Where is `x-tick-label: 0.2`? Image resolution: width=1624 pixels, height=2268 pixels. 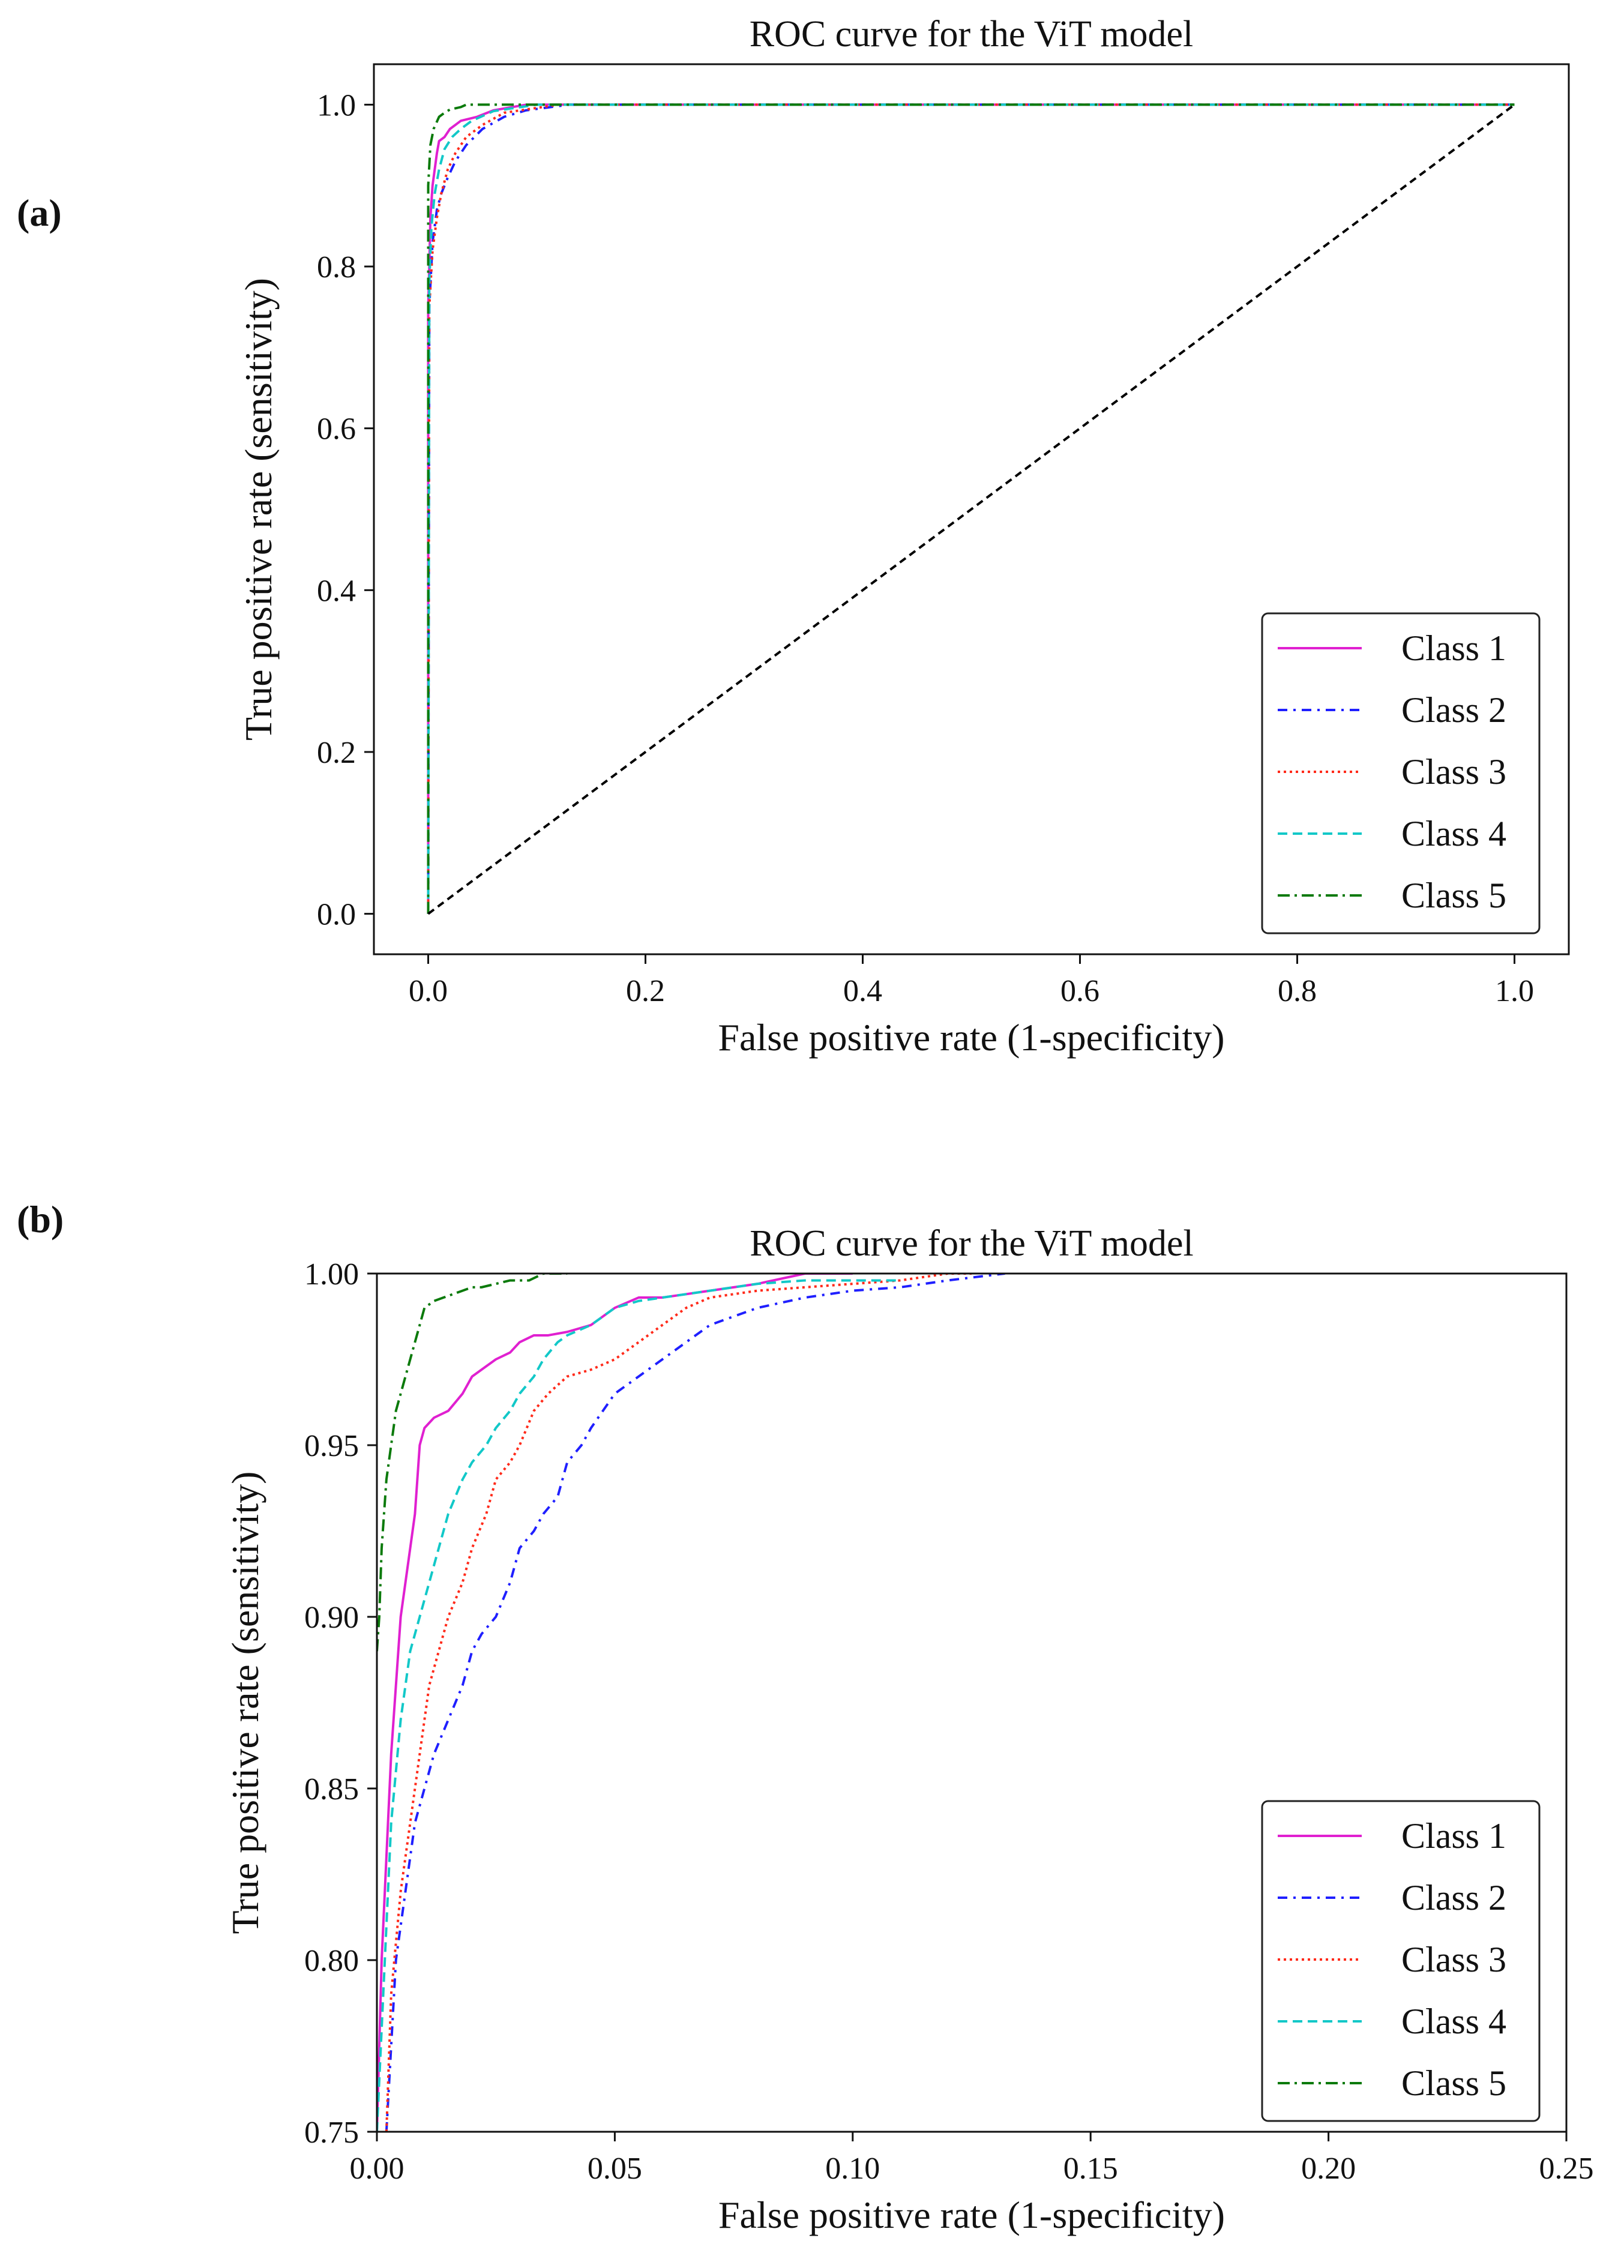 x-tick-label: 0.2 is located at coordinates (645, 991).